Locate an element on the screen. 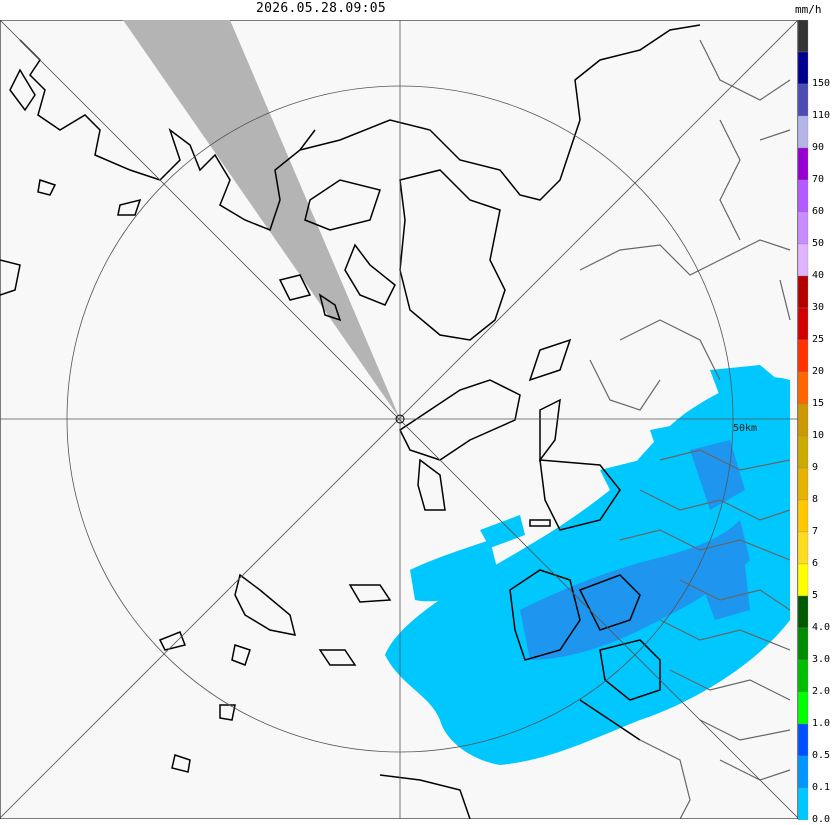 The width and height of the screenshot is (835, 825). legend-label: 60 is located at coordinates (818, 211).